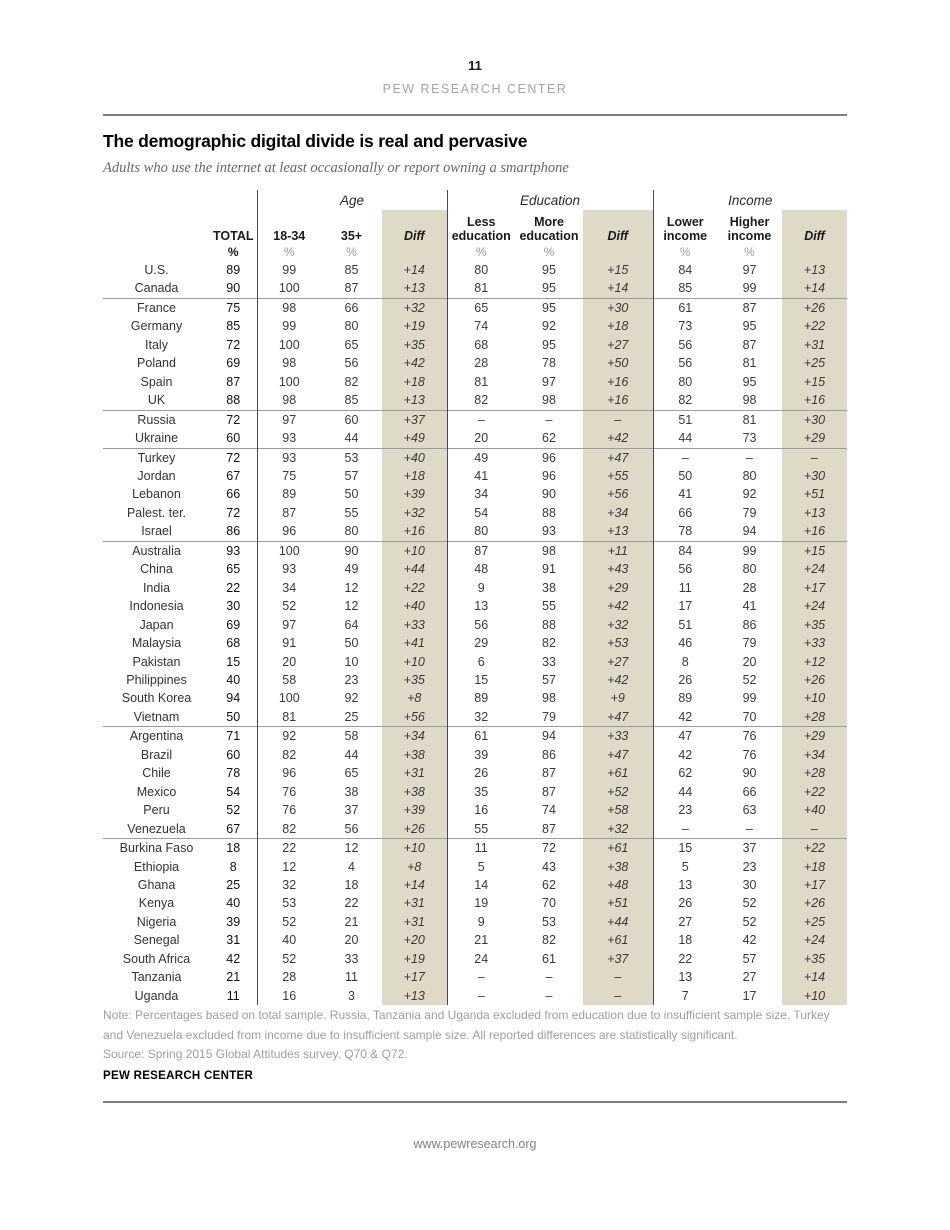  Describe the element at coordinates (234, 588) in the screenshot. I see `cell-total: 22` at that location.